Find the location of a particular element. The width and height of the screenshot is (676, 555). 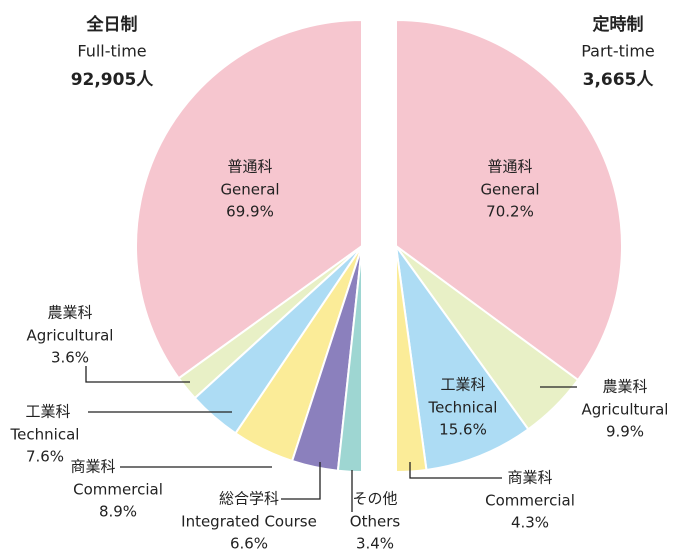

slice-value-label: 15.6% is located at coordinates (463, 430).